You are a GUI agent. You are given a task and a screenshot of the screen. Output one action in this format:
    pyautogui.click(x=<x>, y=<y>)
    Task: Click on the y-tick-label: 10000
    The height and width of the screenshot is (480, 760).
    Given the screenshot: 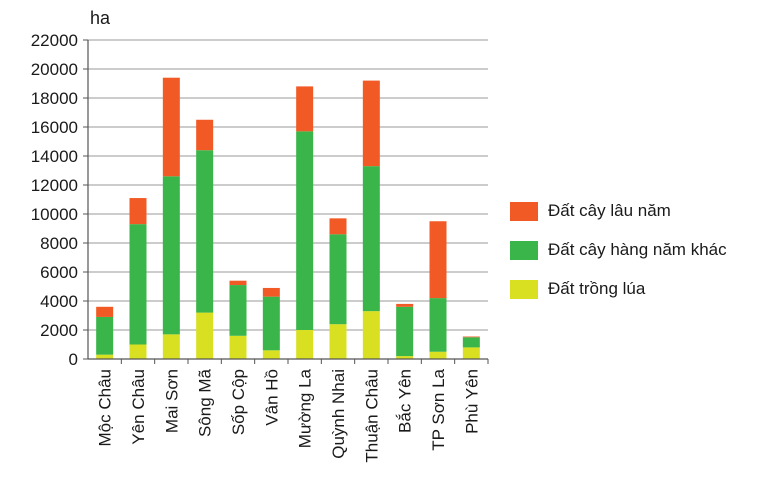 What is the action you would take?
    pyautogui.click(x=54, y=214)
    